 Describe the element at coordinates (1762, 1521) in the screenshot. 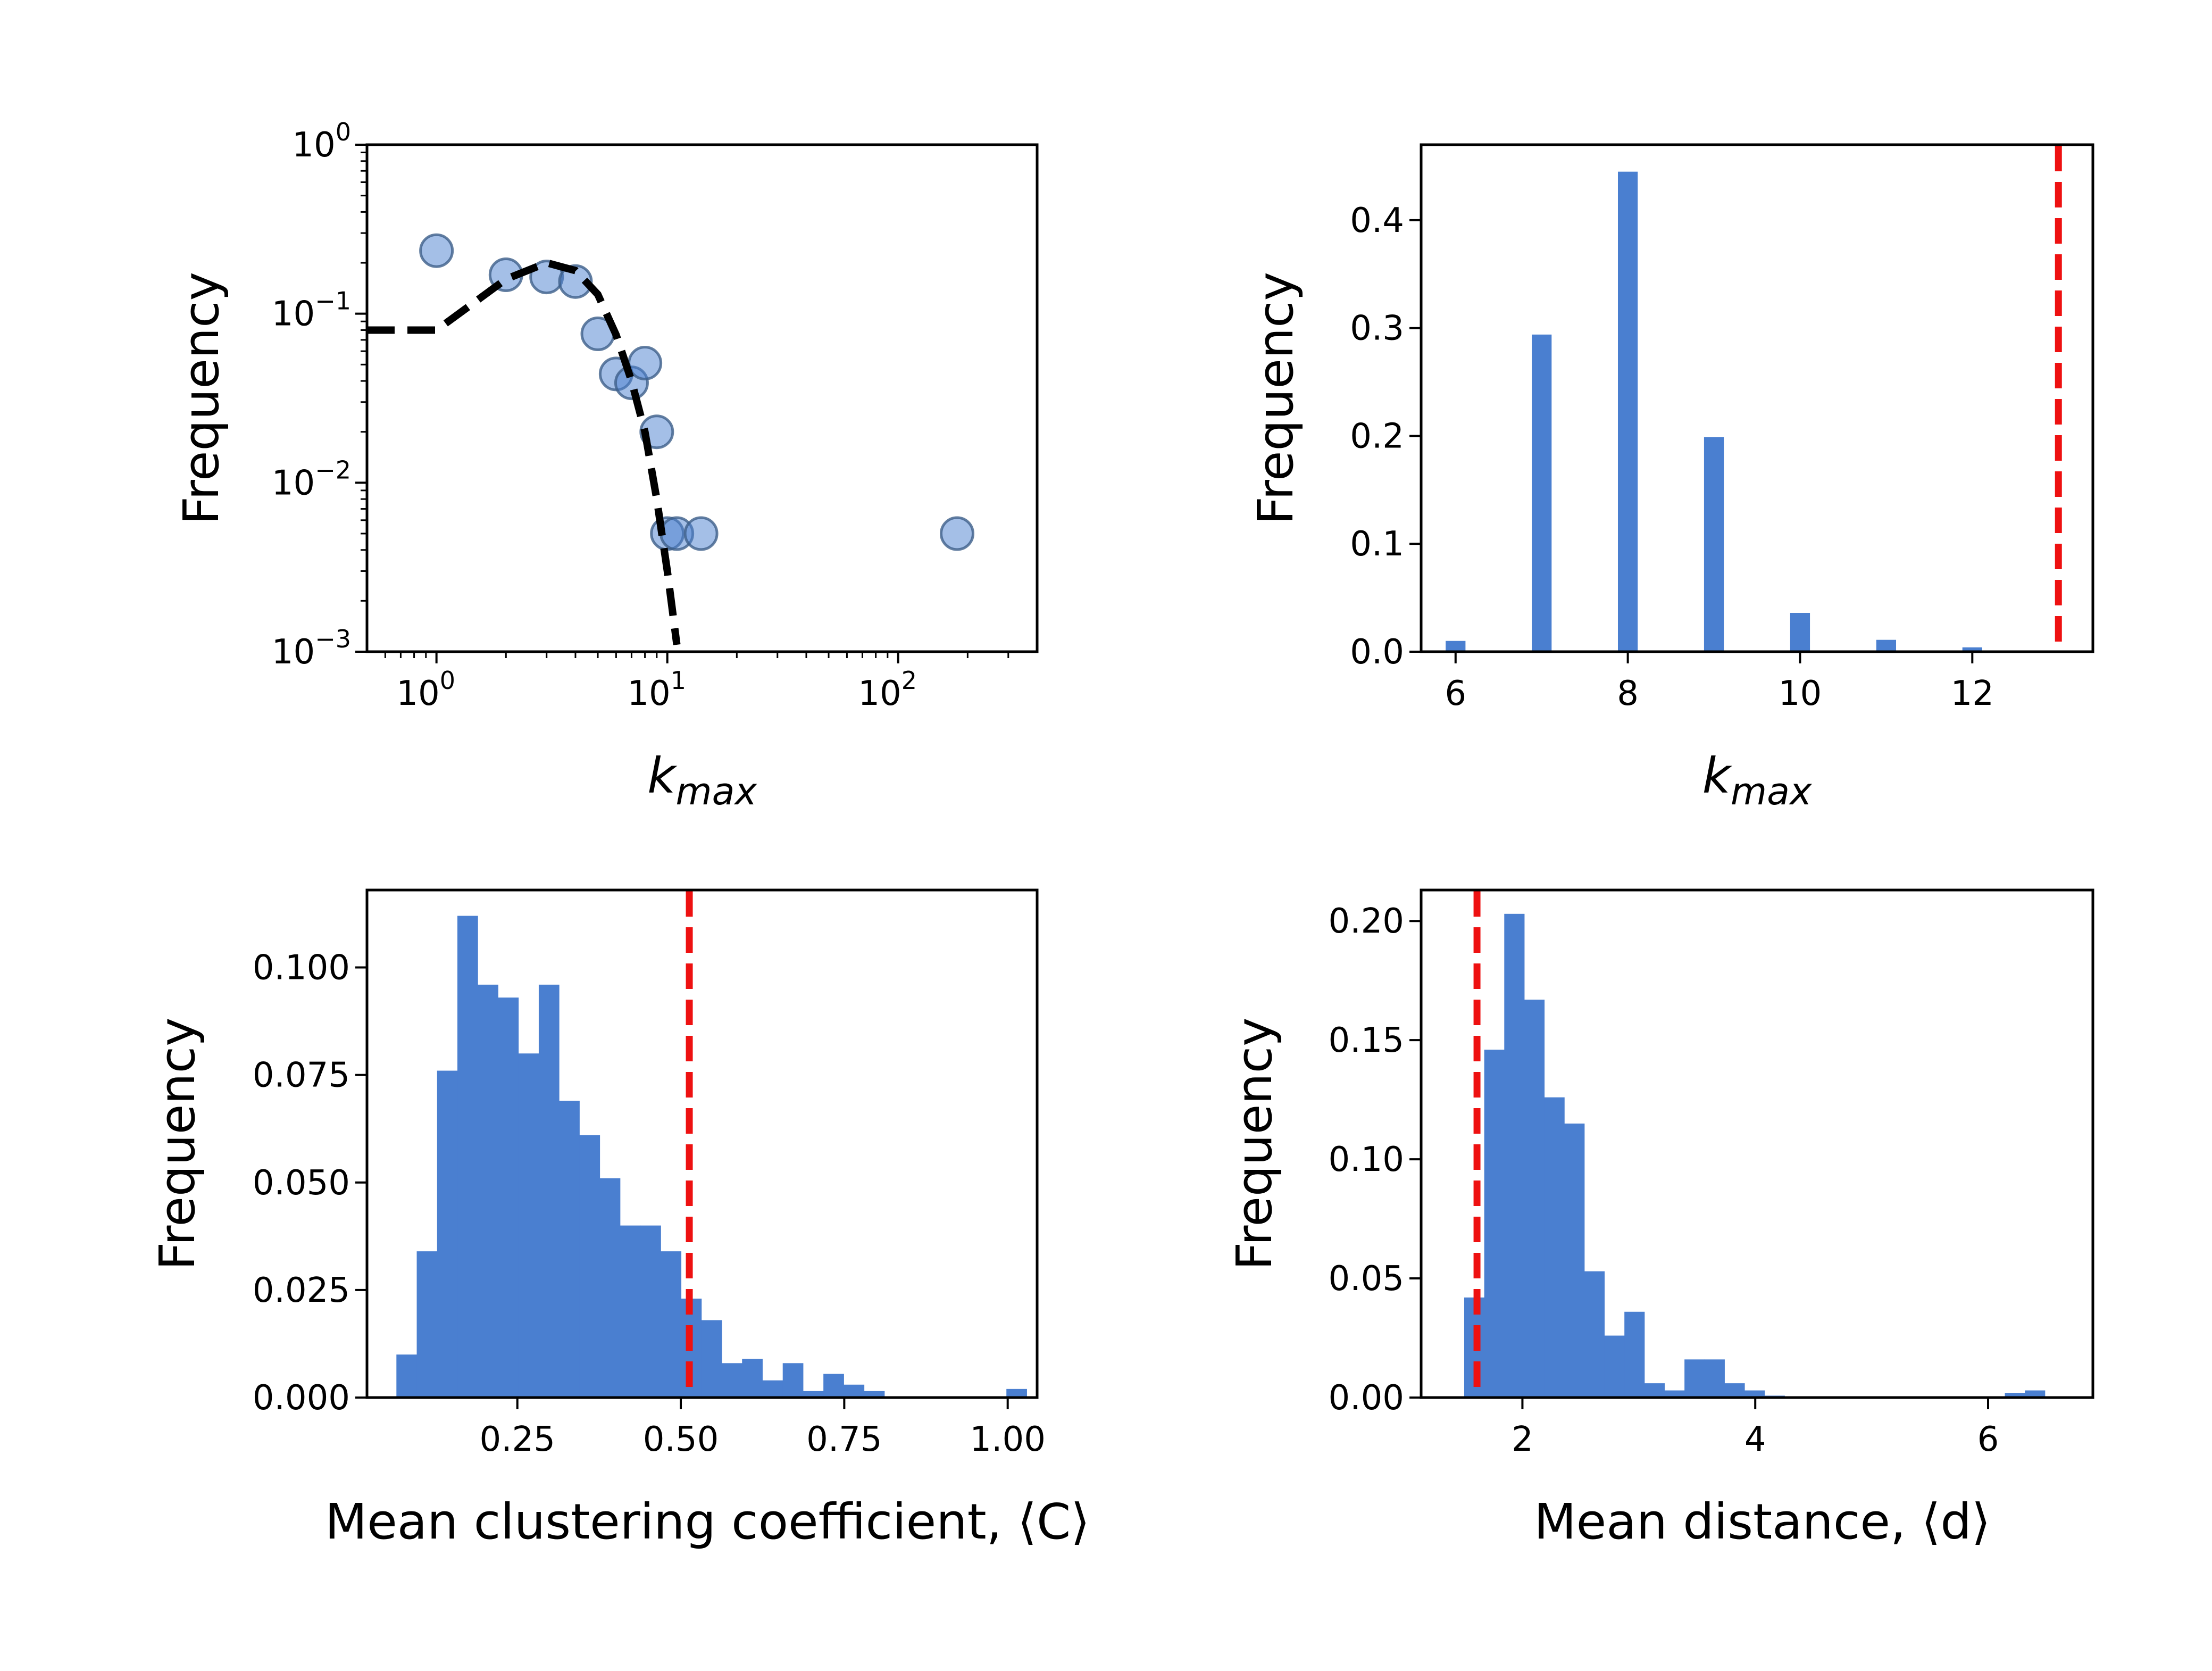

I see `x-axis-label: Mean distance, ⟨d⟩` at that location.